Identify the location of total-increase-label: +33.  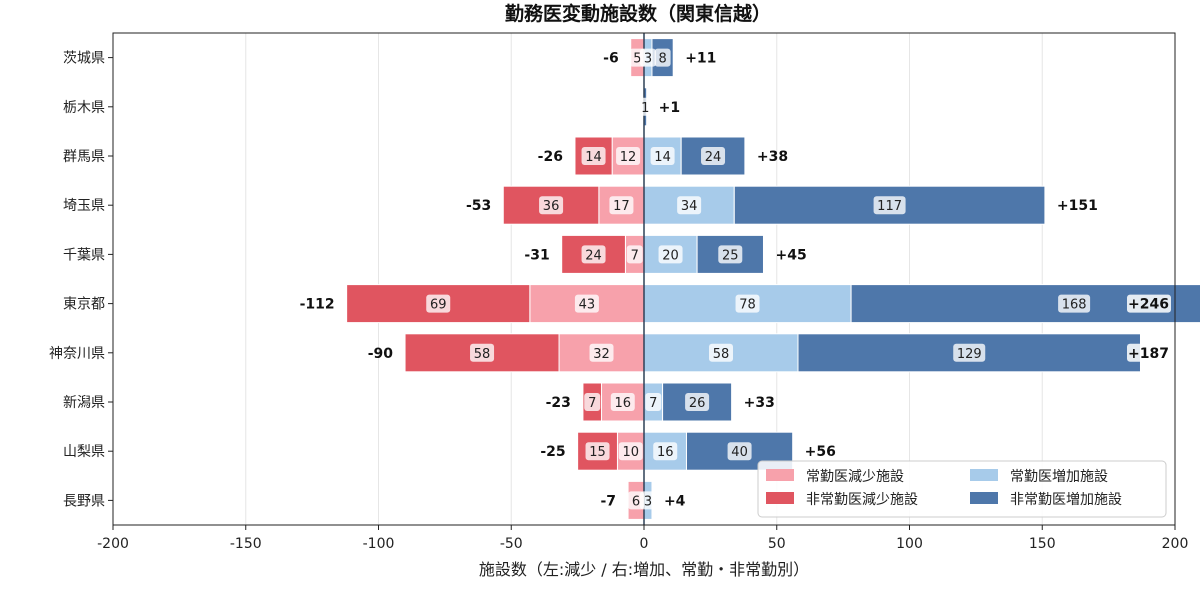
(759, 403).